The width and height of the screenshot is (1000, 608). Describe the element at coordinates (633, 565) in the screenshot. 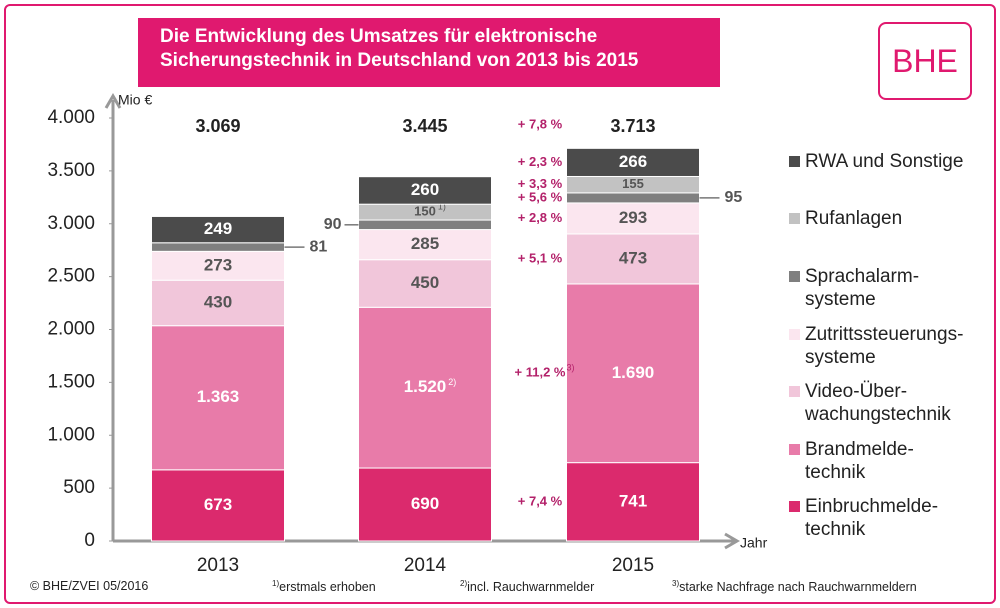

I see `x-tick-label: 2015` at that location.